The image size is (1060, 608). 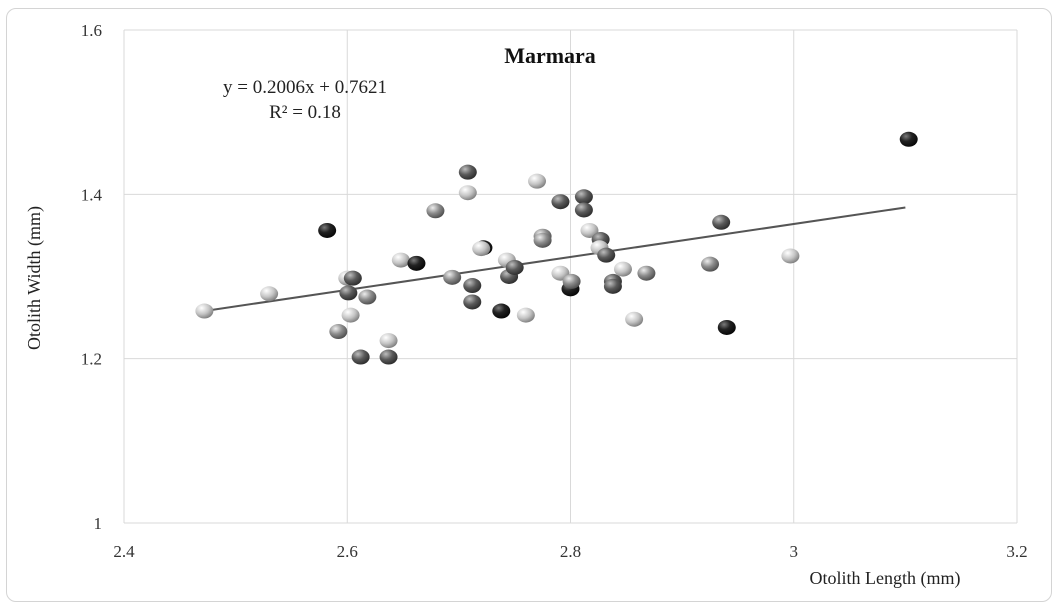 I want to click on x-axis-title: Otolith Length (mm), so click(x=885, y=578).